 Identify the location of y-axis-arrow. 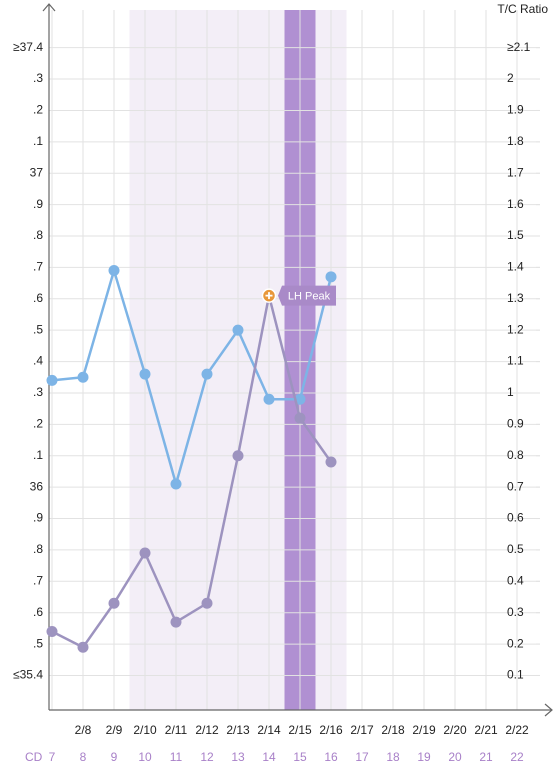
(49, 7).